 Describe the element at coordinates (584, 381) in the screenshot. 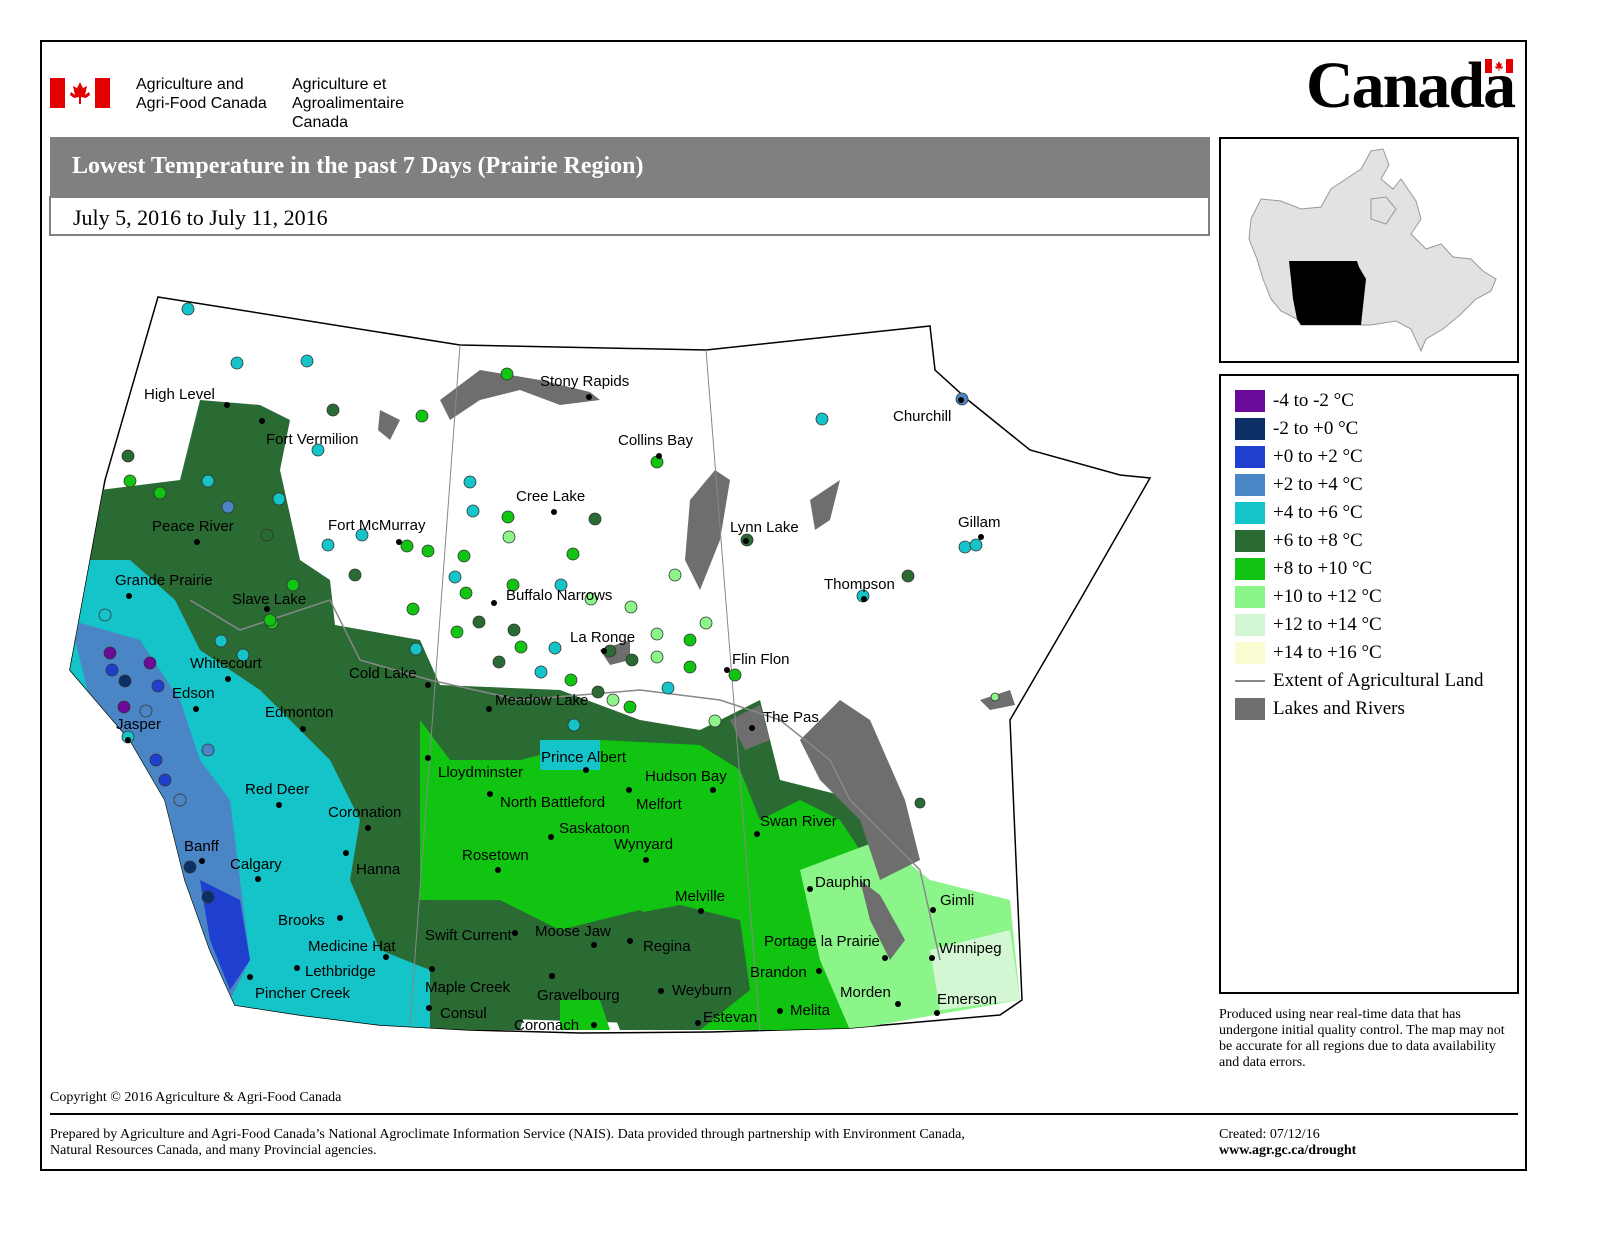

I see `city-label: Stony Rapids` at that location.